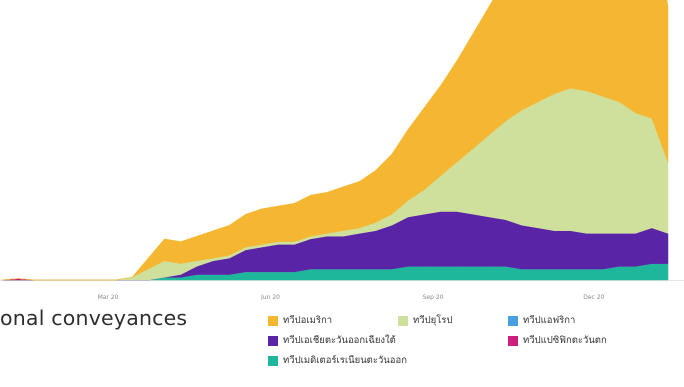 The image size is (684, 387). Describe the element at coordinates (565, 340) in the screenshot. I see `legend-label: ทวีปแปซิฟิกตะวันตก` at that location.